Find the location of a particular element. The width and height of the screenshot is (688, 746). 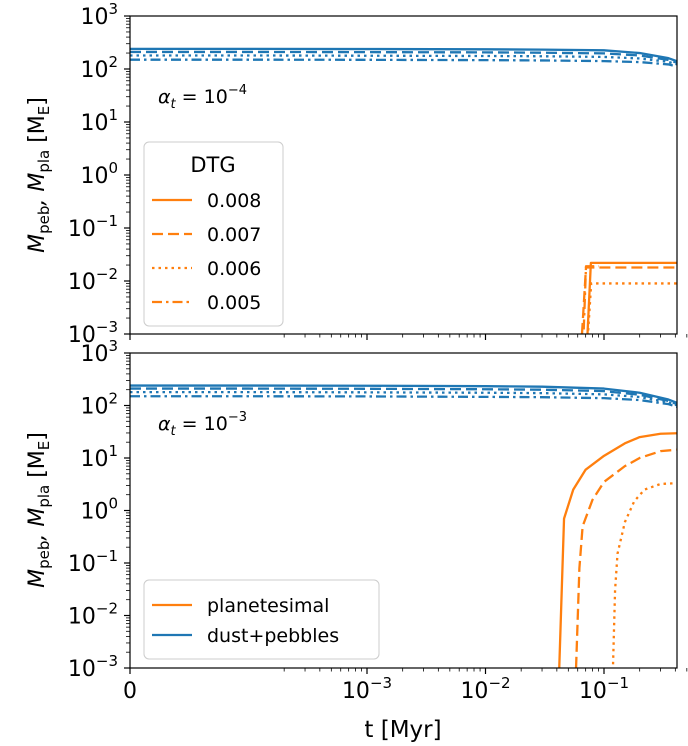

bottom-xtick-label: 10⁻² is located at coordinates (485, 689).